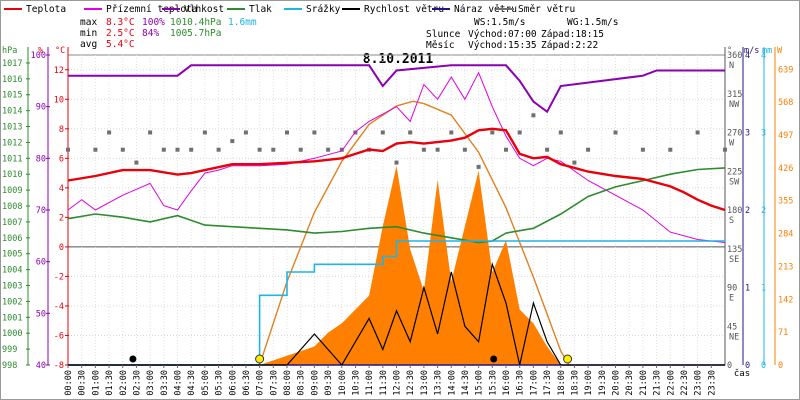  I want to click on x-tick-label: 23:00, so click(699, 383).